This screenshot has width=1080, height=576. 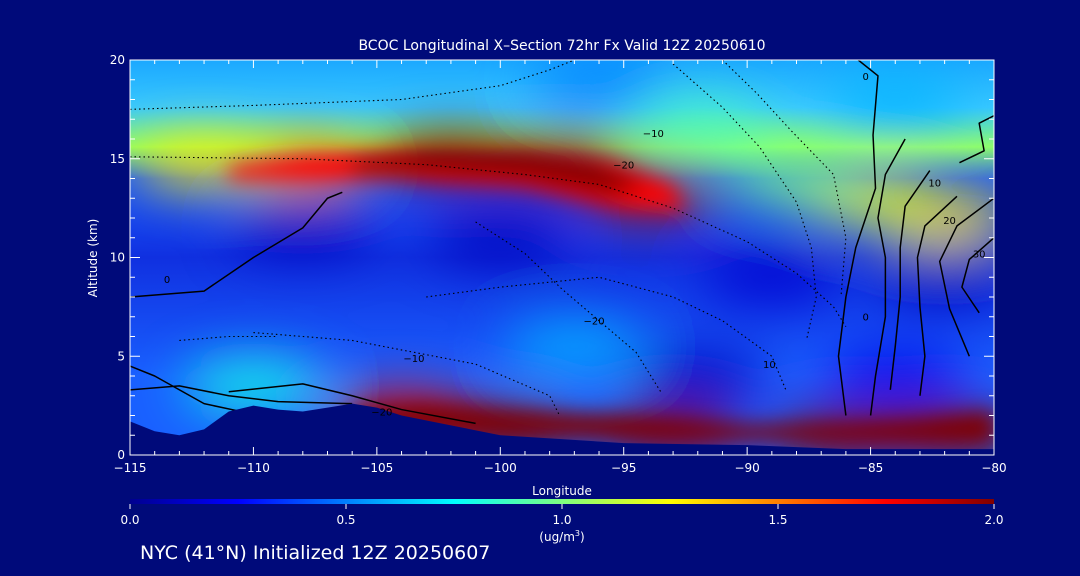 I want to click on x-tick-label: −85, so click(x=870, y=468).